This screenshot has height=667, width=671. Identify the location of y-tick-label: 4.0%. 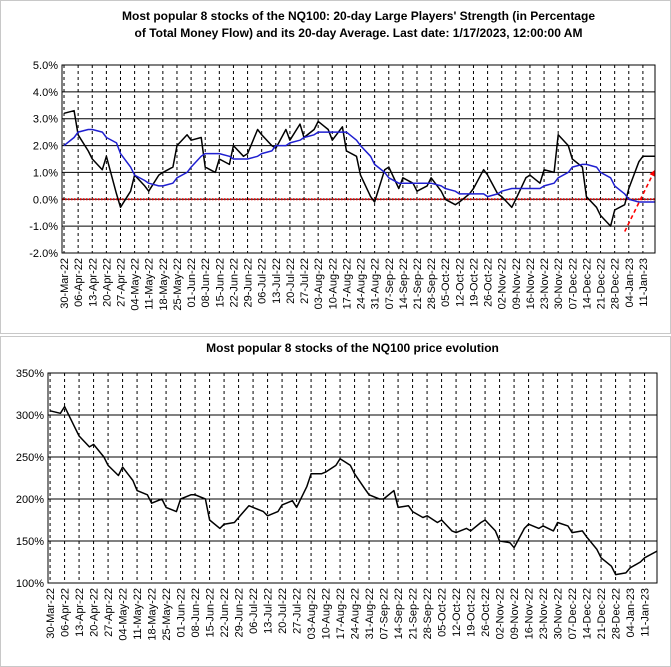
(45, 93).